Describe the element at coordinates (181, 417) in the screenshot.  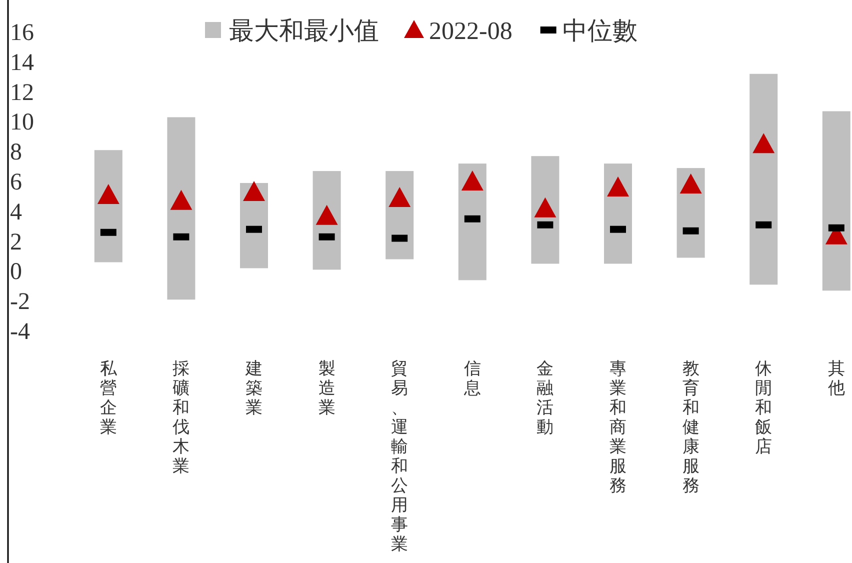
I see `x-tick-label: 採礦和伐木業` at that location.